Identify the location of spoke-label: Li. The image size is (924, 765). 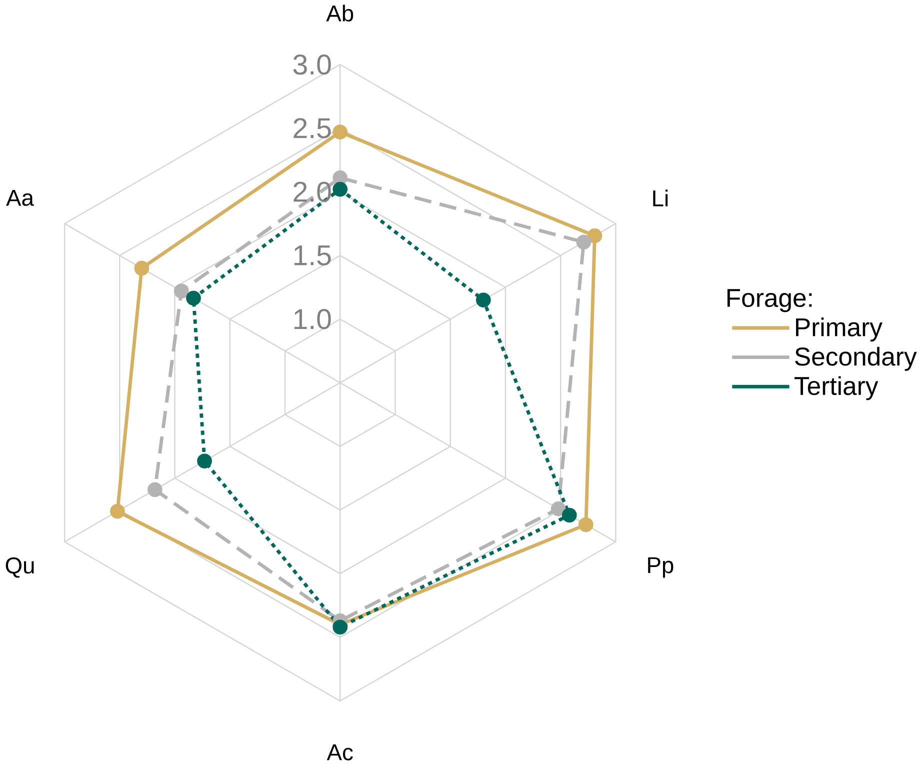
(660, 198).